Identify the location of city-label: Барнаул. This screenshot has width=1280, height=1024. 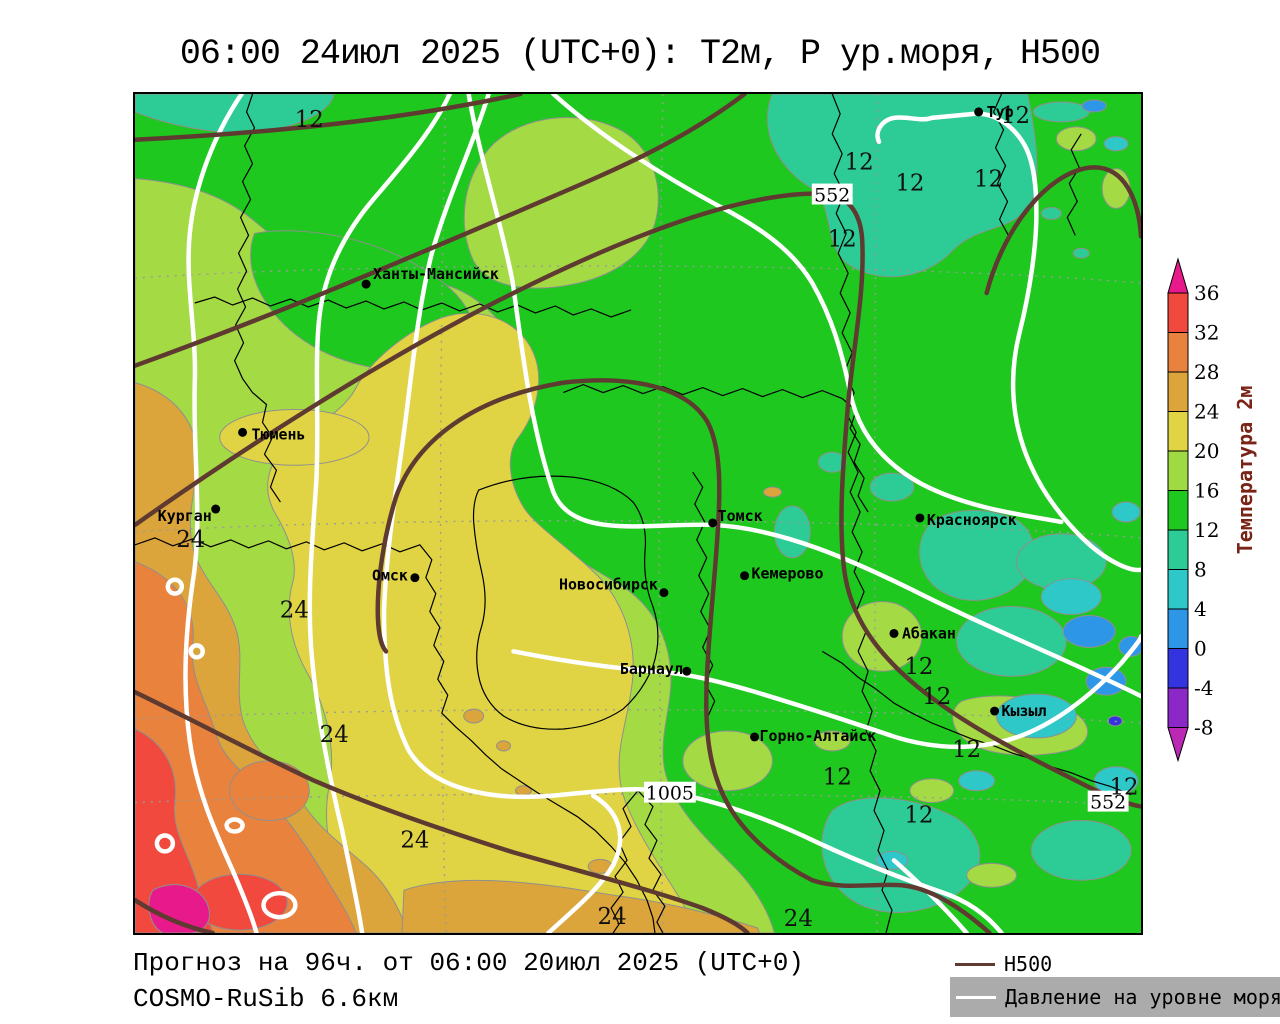
(651, 669).